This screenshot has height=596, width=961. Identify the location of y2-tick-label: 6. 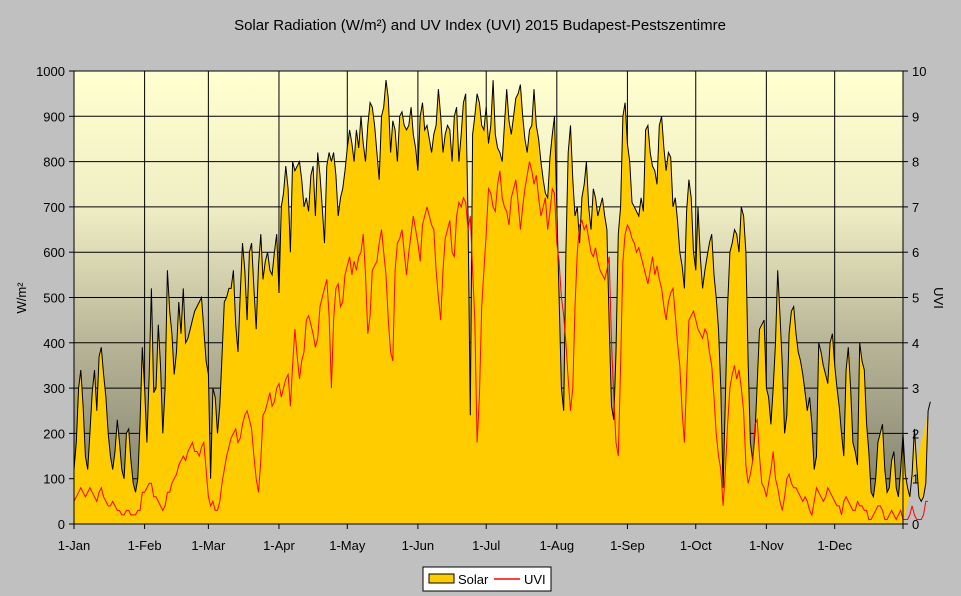
(915, 252).